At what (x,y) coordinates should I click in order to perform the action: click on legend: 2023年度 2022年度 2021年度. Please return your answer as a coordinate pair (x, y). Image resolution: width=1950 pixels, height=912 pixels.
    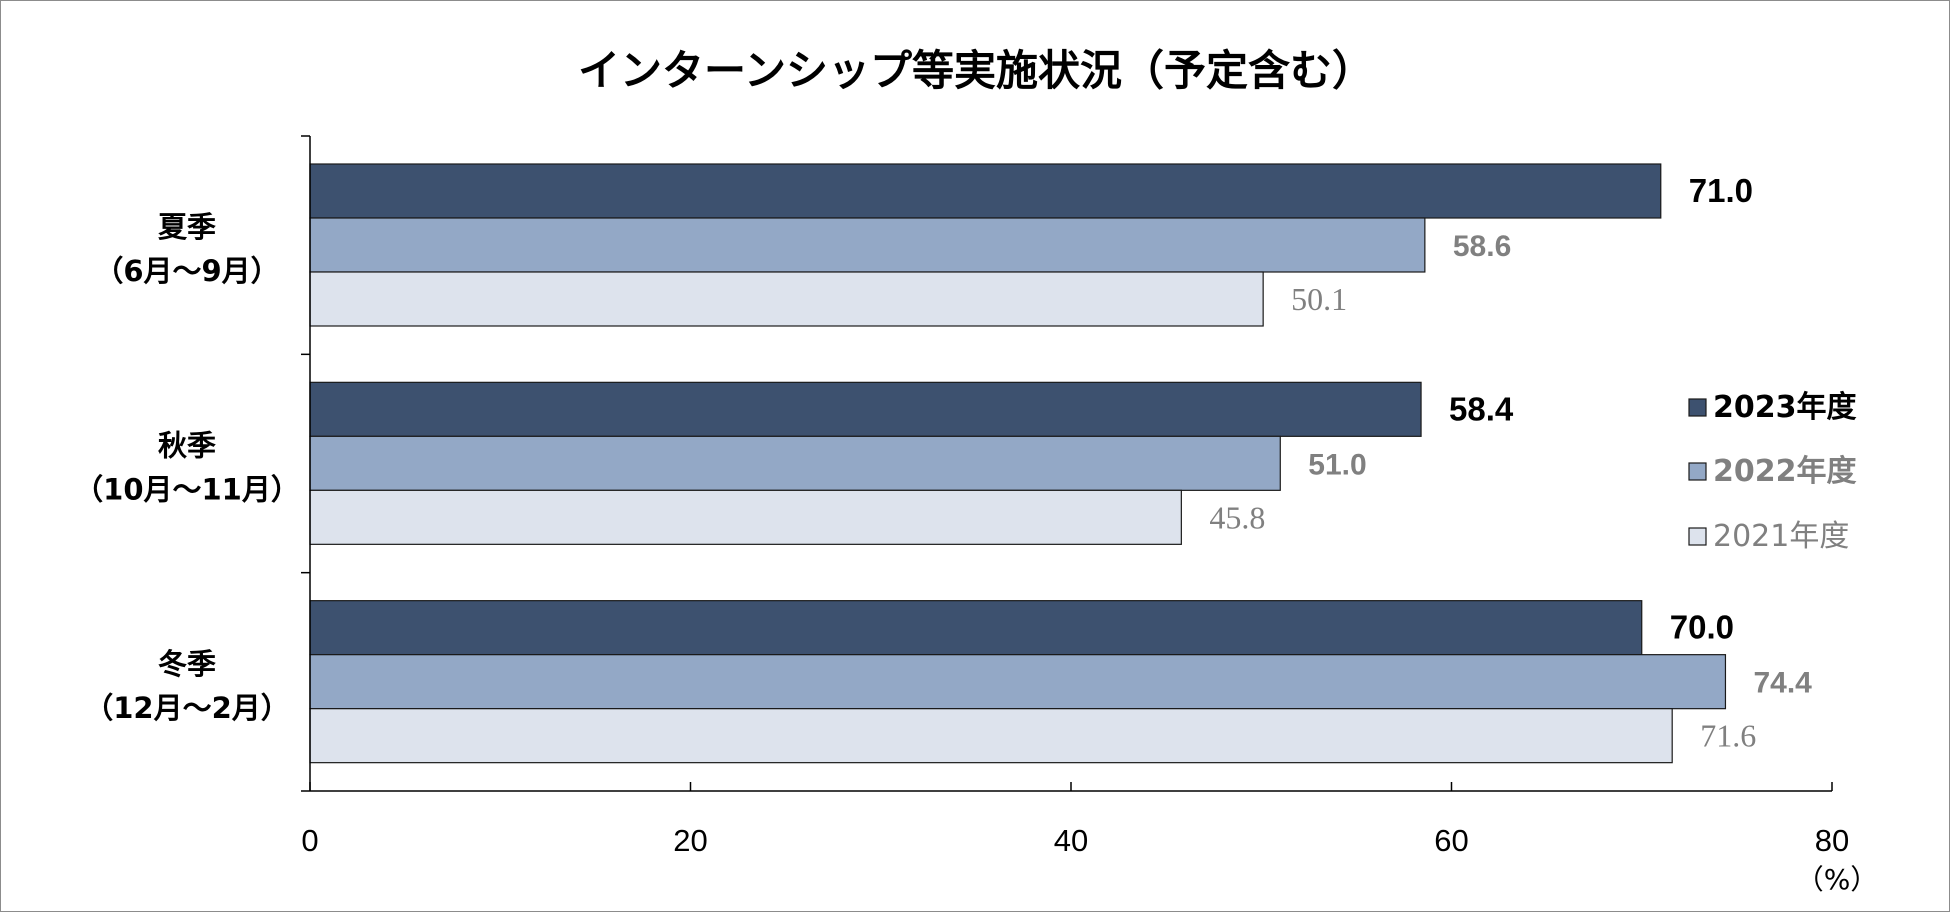
    Looking at the image, I should click on (1772, 472).